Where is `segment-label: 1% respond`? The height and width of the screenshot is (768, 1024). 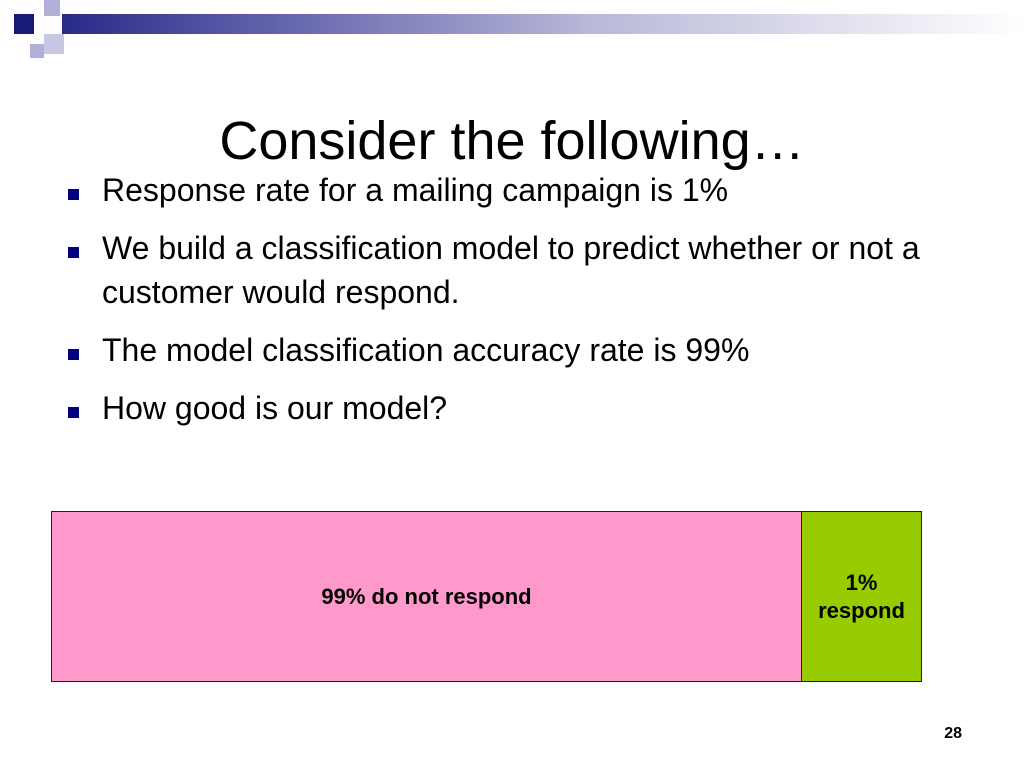
segment-label: 1% respond is located at coordinates (861, 596).